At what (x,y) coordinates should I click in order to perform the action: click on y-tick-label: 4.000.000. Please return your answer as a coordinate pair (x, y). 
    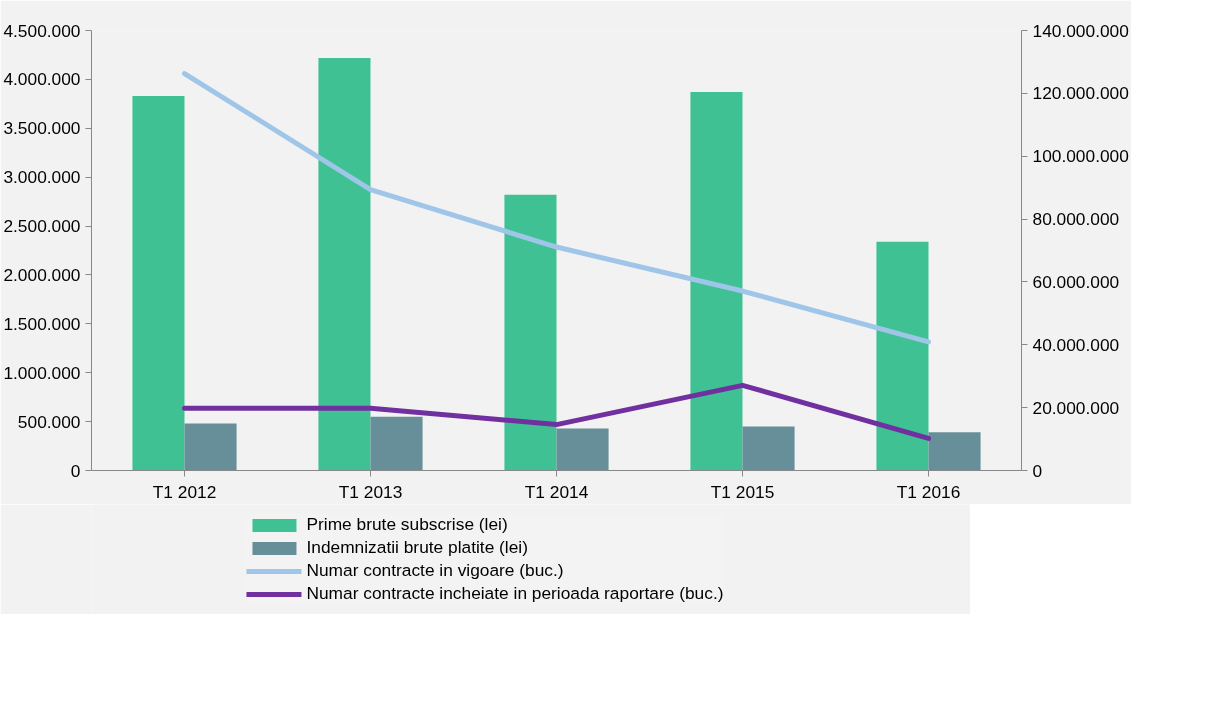
    Looking at the image, I should click on (42, 79).